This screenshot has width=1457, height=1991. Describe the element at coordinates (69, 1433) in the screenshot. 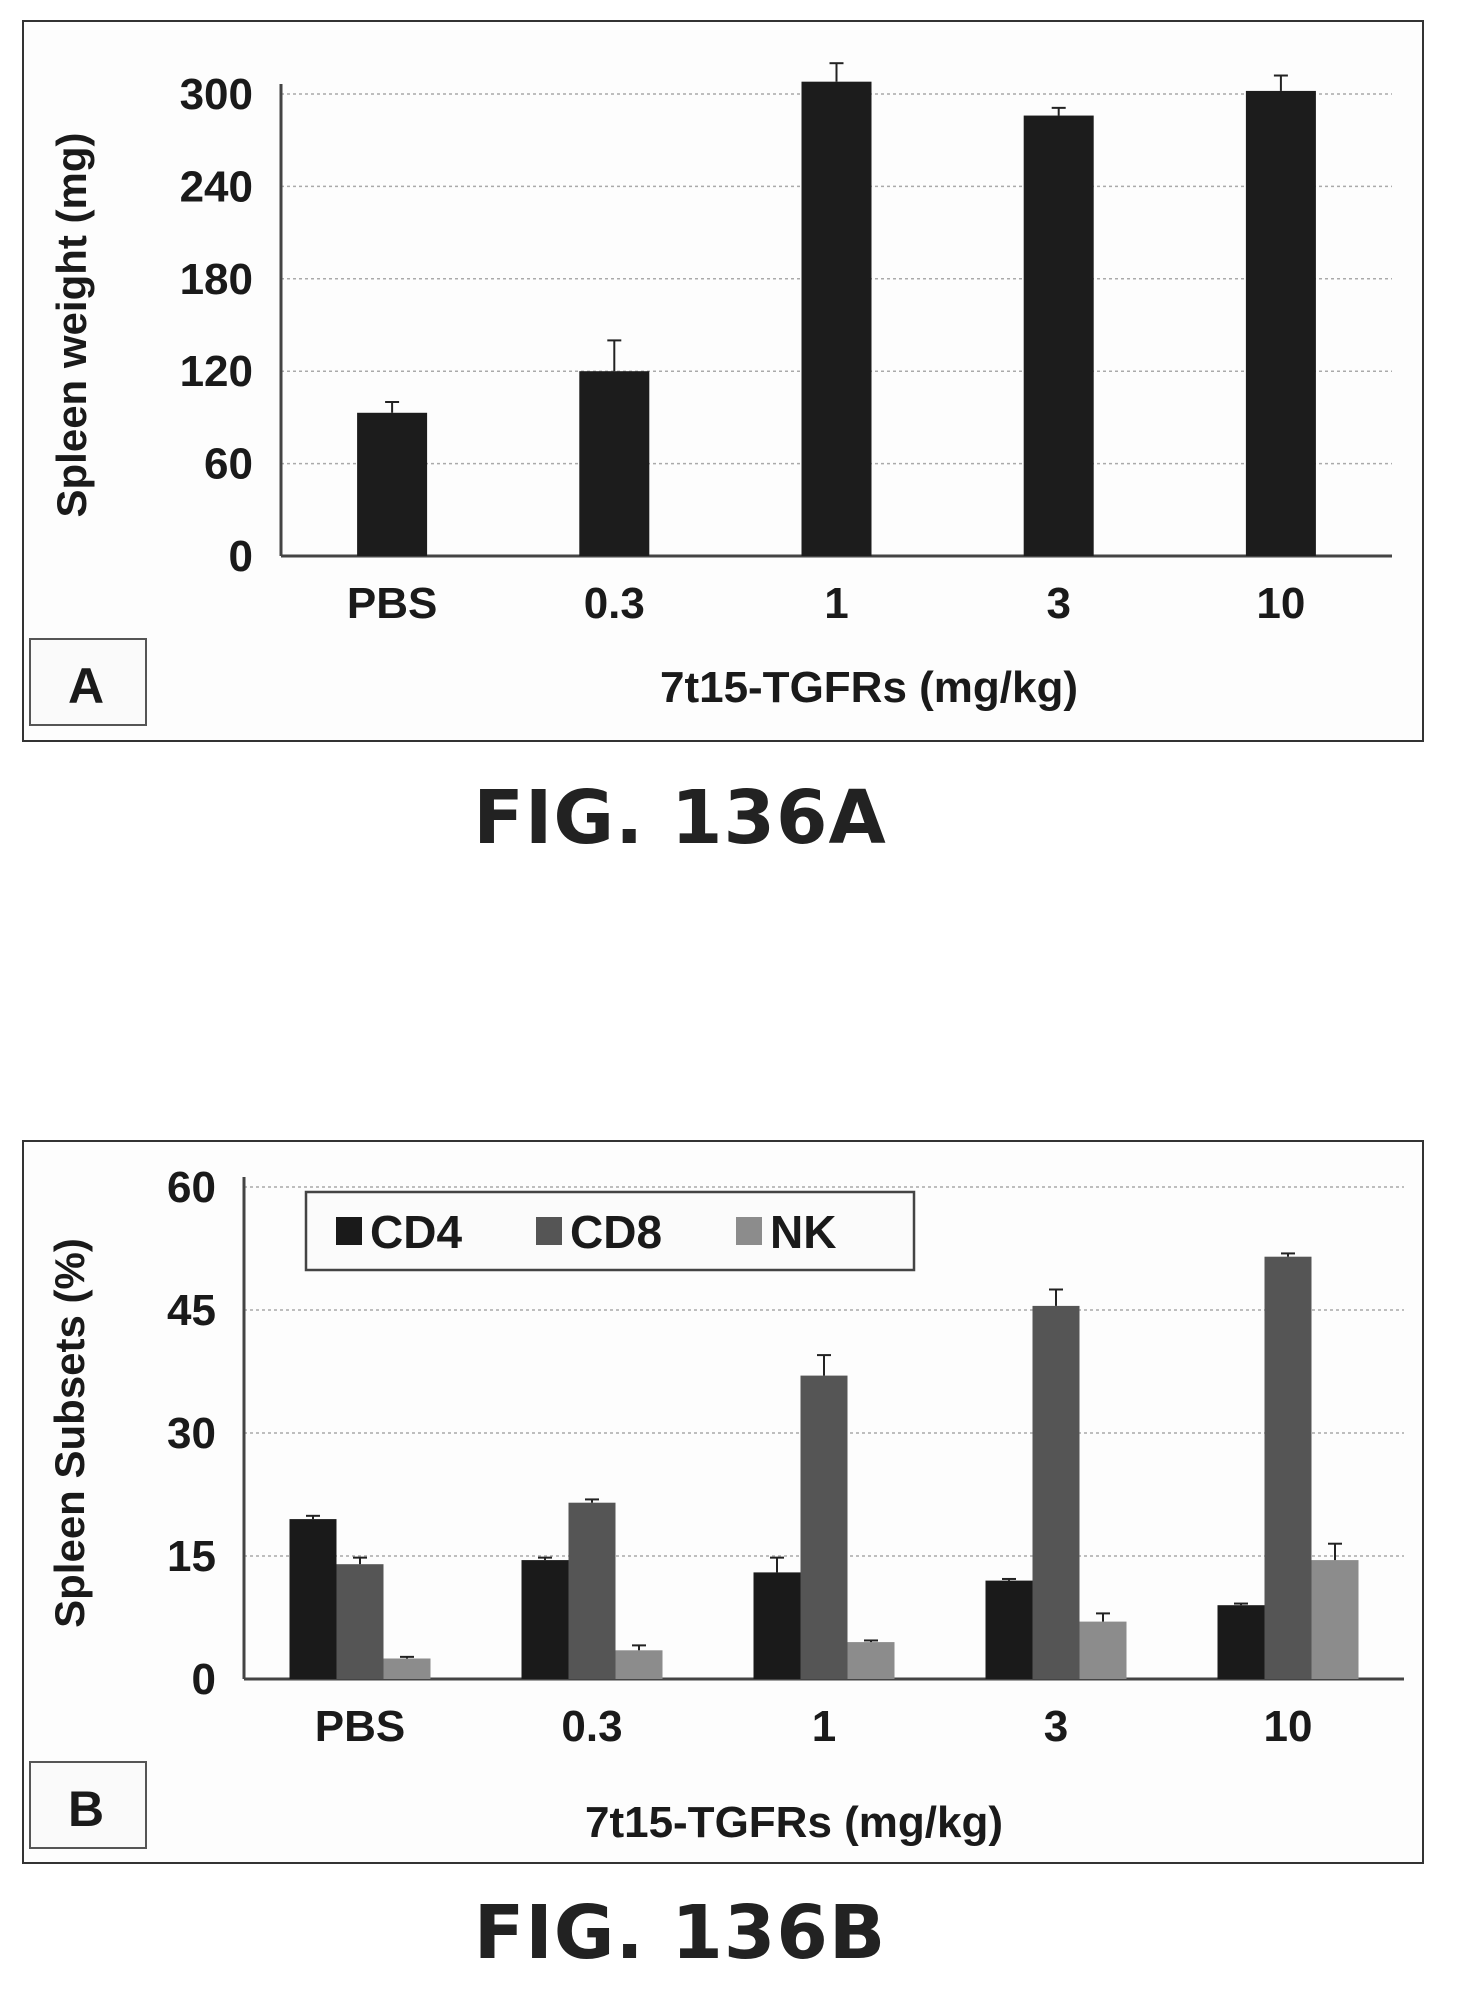

I see `y-axis-title: Spleen Subsets (%)` at that location.